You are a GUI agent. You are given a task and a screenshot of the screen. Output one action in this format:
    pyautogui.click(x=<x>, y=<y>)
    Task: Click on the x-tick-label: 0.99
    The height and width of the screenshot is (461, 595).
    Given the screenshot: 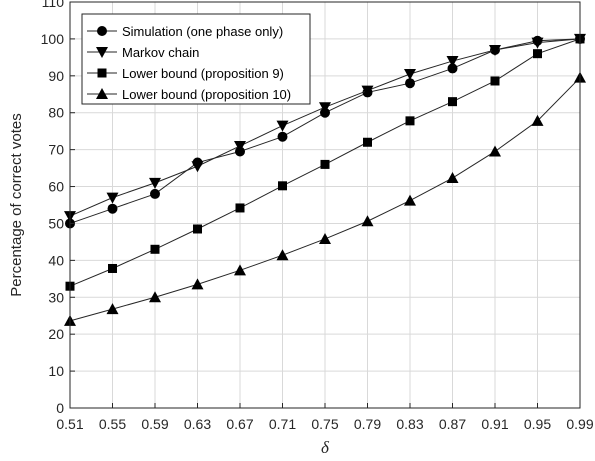 What is the action you would take?
    pyautogui.click(x=579, y=424)
    